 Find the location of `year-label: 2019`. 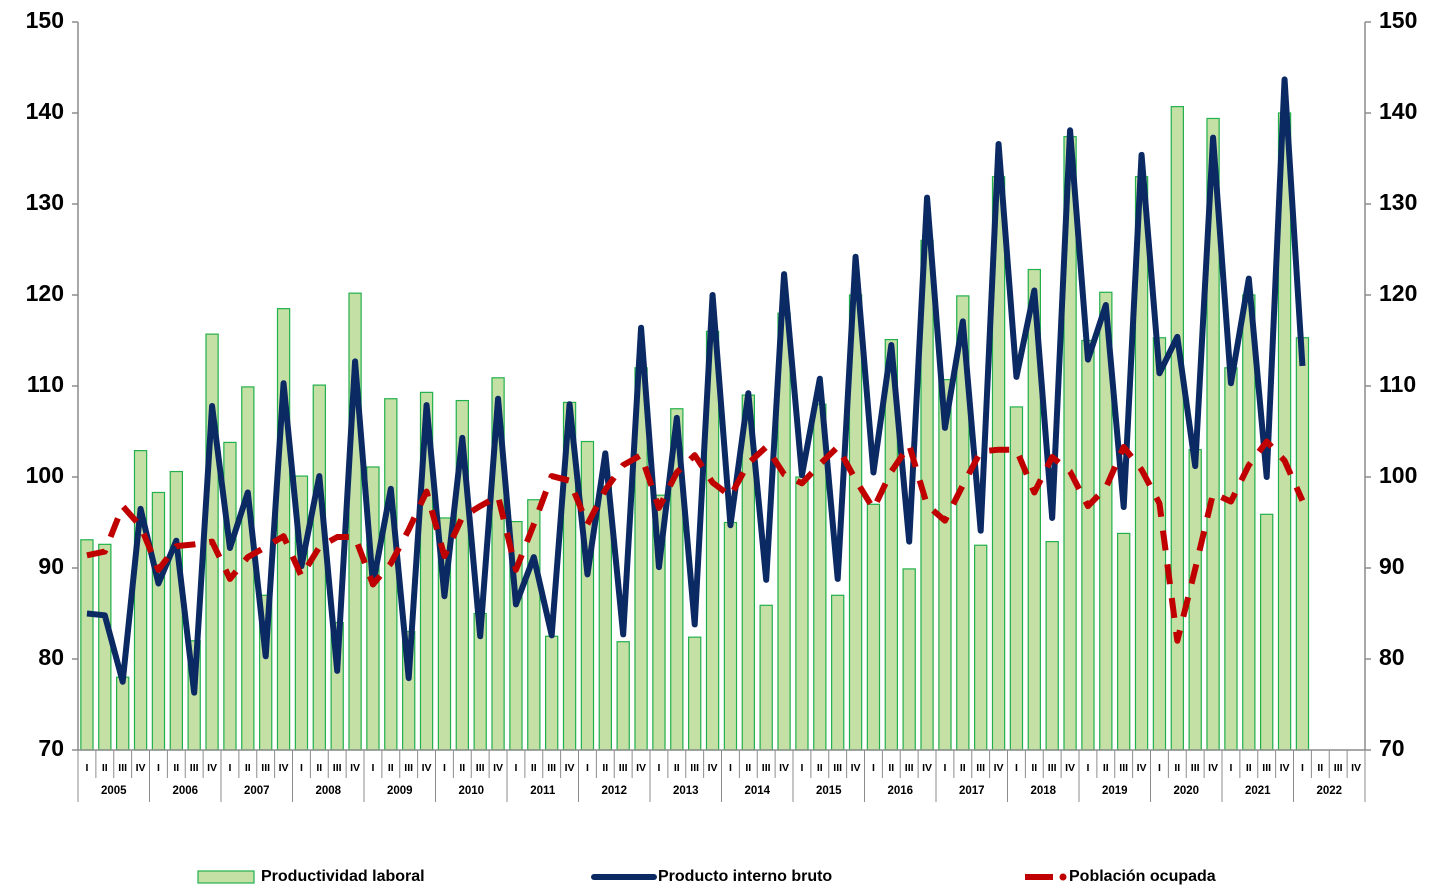

year-label: 2019 is located at coordinates (1115, 791).